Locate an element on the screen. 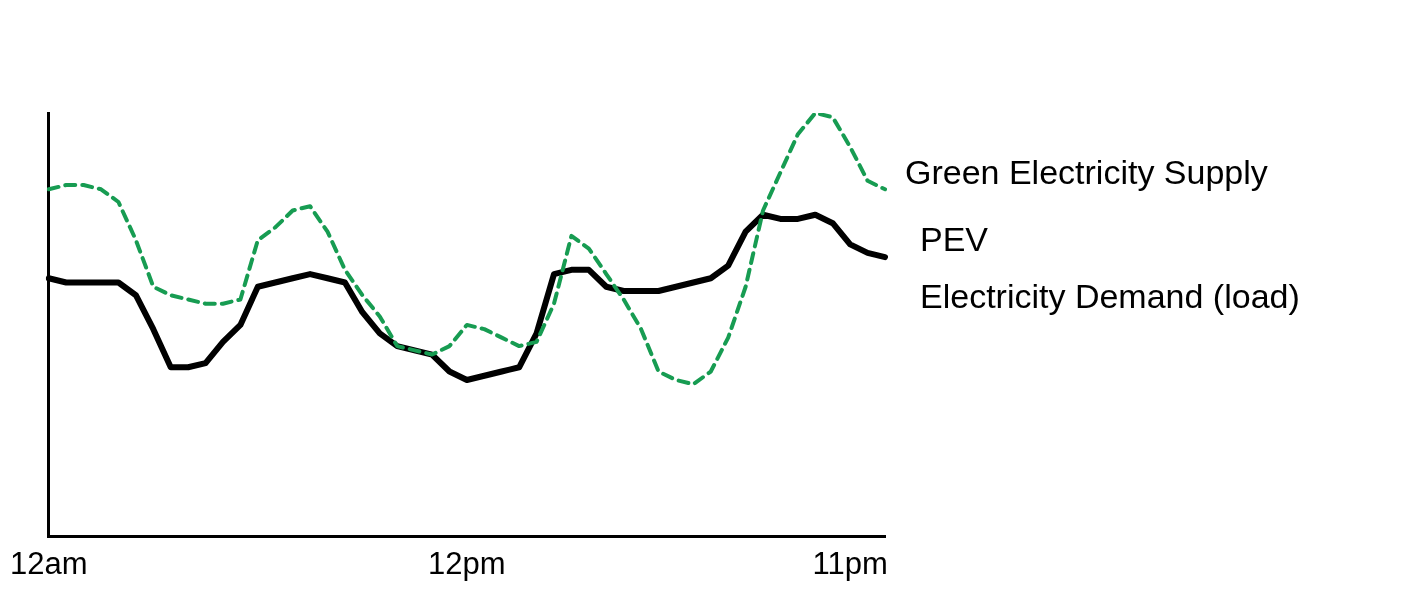 This screenshot has width=1427, height=602. series-label: PEV Electricity Demand (load) is located at coordinates (1110, 268).